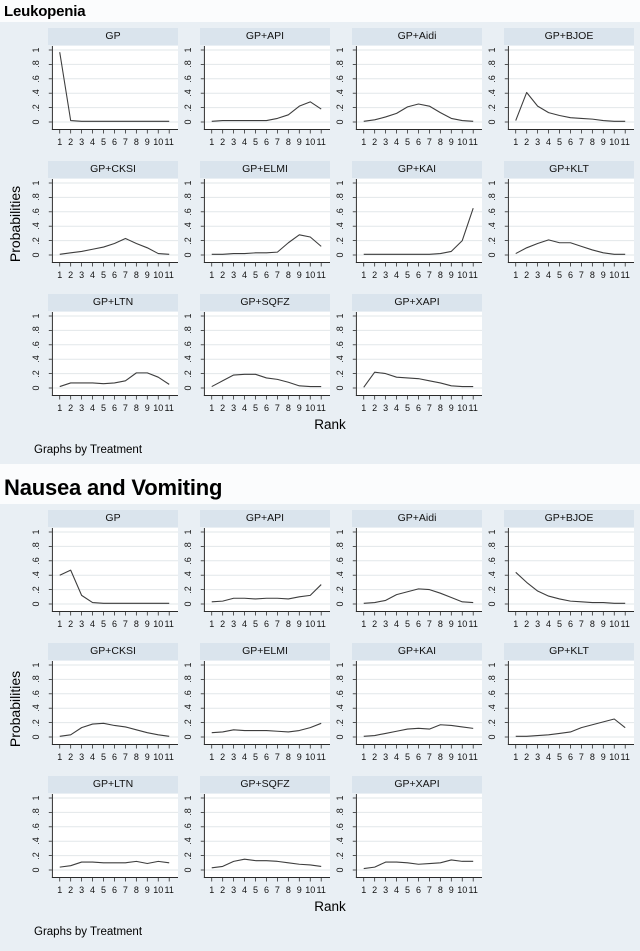  I want to click on x-tick-label: 6, so click(418, 890).